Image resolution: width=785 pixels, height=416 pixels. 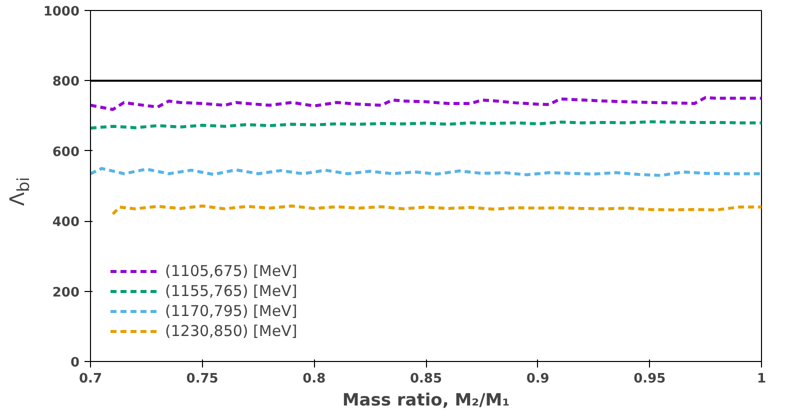 What do you see at coordinates (426, 400) in the screenshot?
I see `x-axis-title: Mass ratio, M₂/M₁` at bounding box center [426, 400].